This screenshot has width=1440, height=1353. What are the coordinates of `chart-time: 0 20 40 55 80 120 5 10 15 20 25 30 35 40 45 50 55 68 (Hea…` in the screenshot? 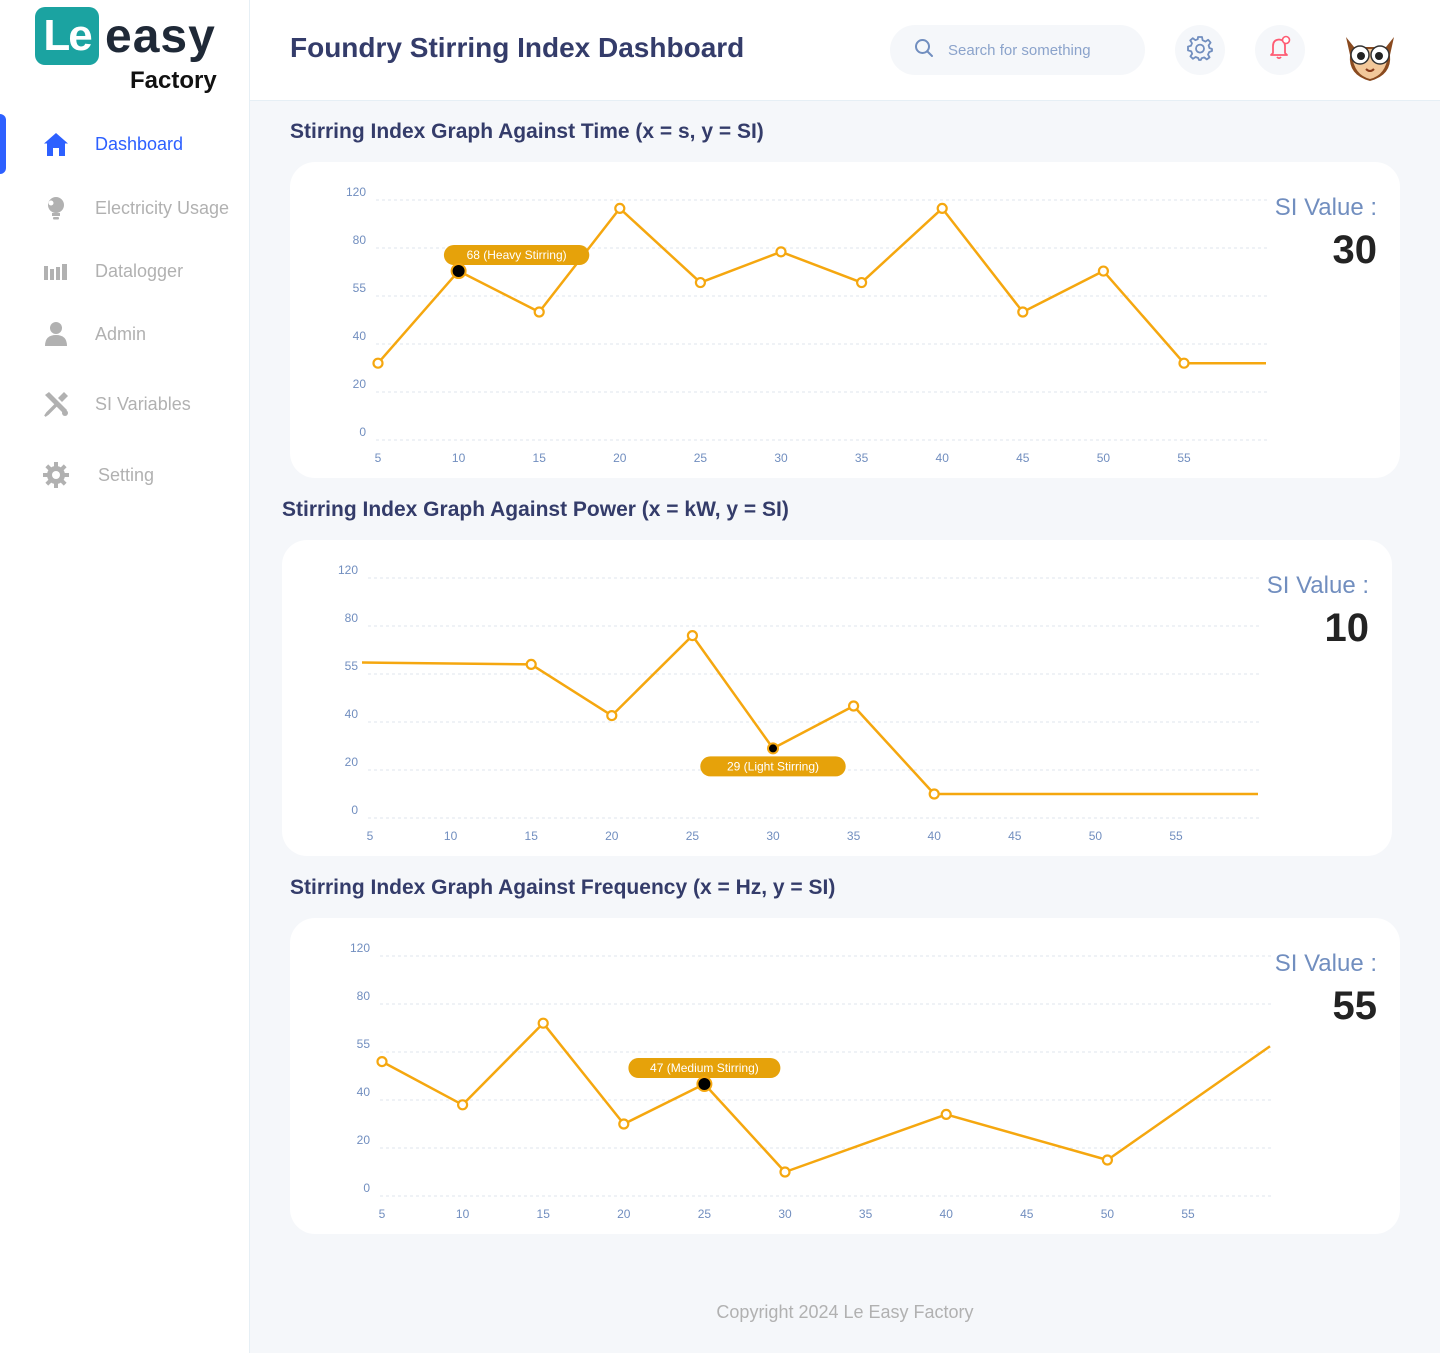 It's located at (807, 325).